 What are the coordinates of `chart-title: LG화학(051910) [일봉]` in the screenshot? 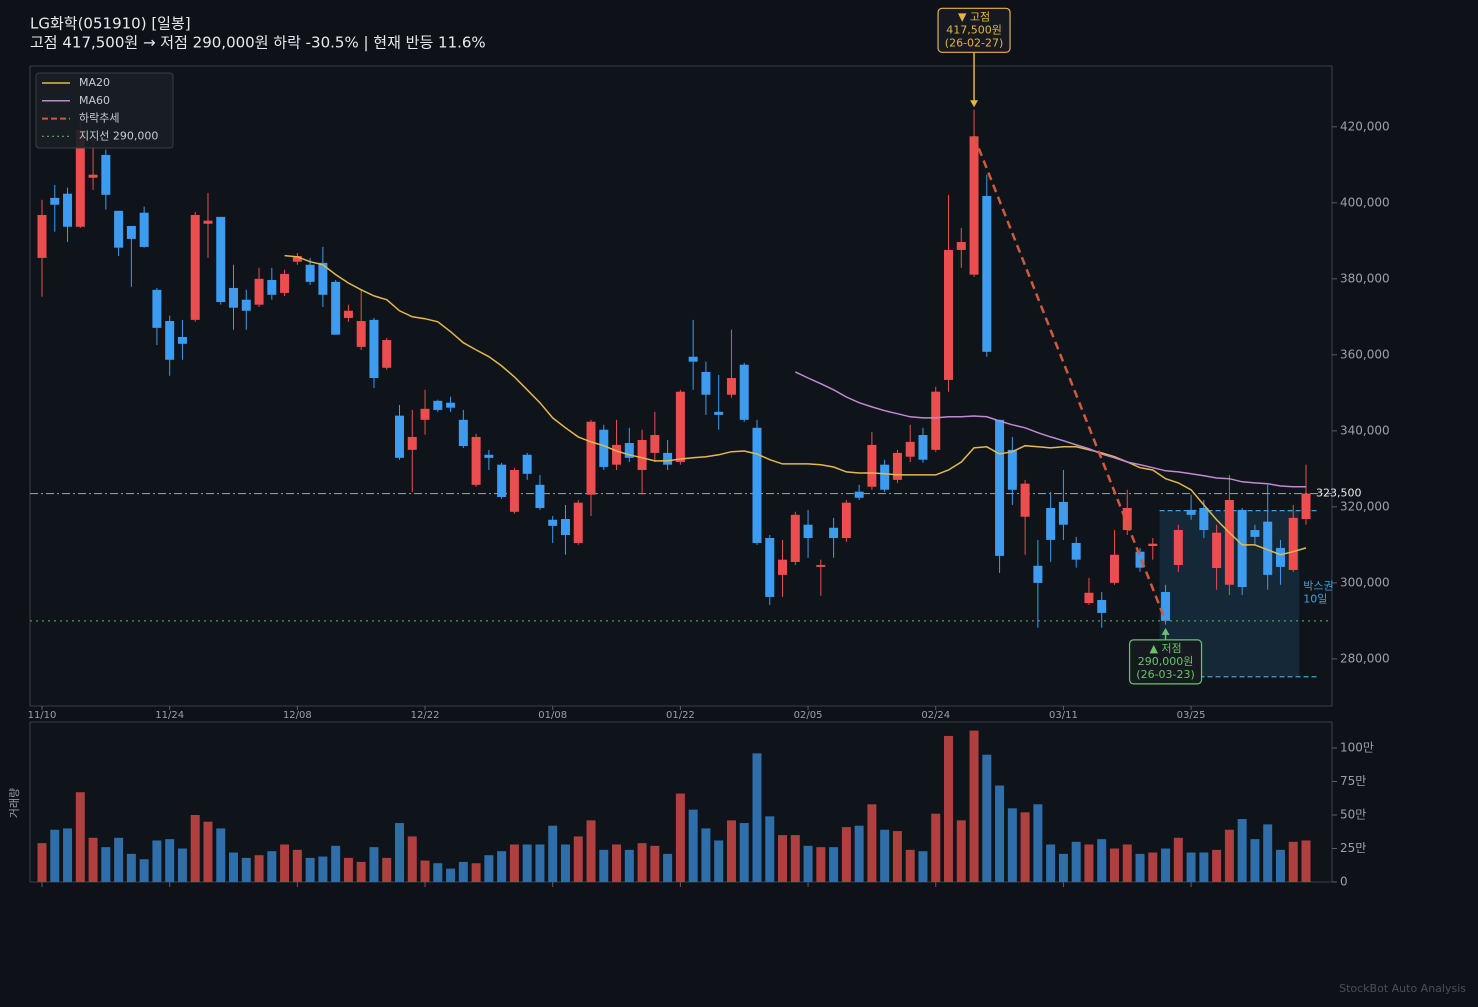 It's located at (110, 24).